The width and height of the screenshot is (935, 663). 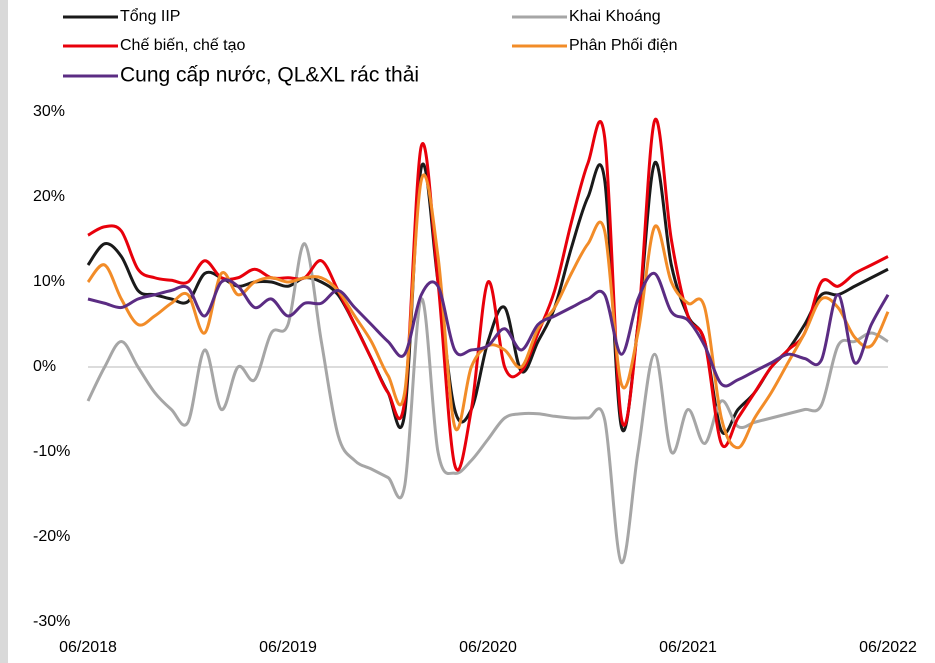 I want to click on x-tick-label: 06/2021, so click(x=688, y=647).